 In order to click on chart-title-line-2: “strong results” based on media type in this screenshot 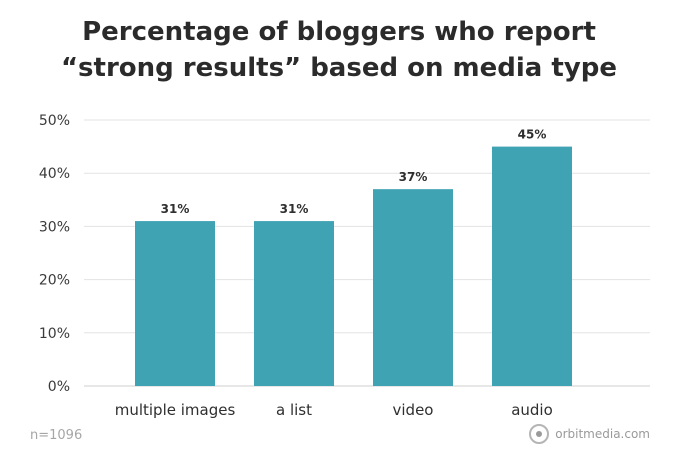, I will do `click(339, 68)`.